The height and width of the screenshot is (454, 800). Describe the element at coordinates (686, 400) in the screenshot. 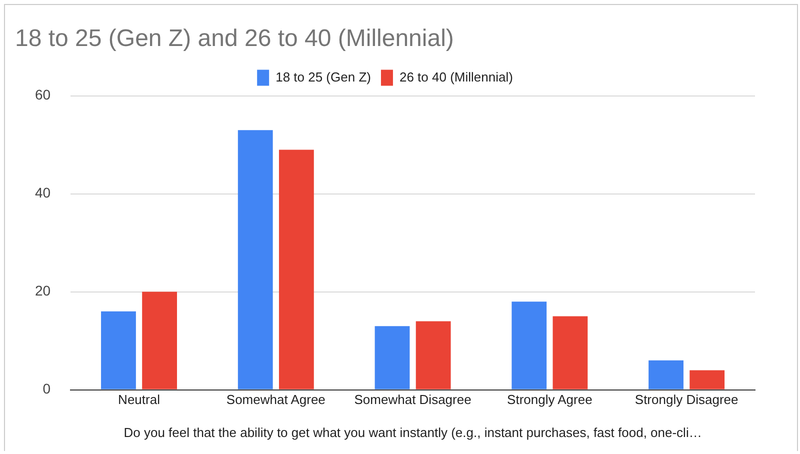

I see `x-tick-label: Strongly Disagree` at that location.